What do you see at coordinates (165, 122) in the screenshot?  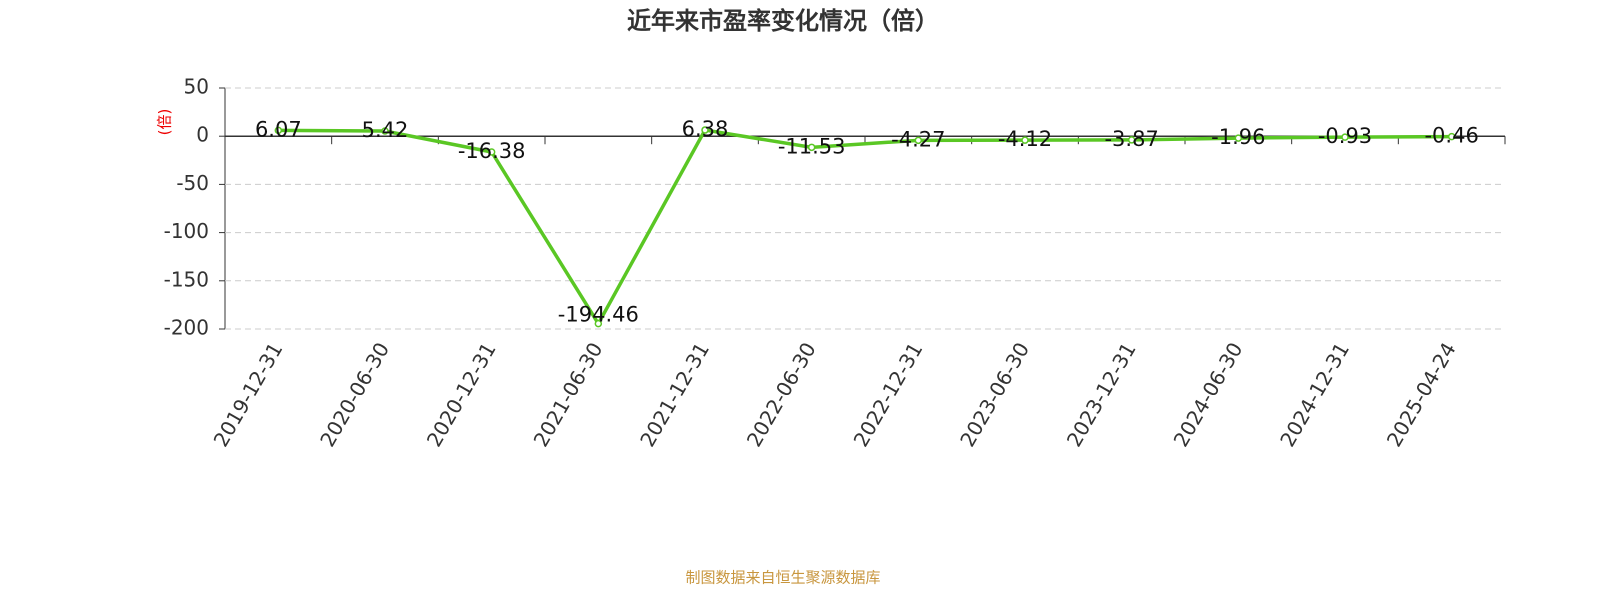 I see `y-axis-label: (倍)` at bounding box center [165, 122].